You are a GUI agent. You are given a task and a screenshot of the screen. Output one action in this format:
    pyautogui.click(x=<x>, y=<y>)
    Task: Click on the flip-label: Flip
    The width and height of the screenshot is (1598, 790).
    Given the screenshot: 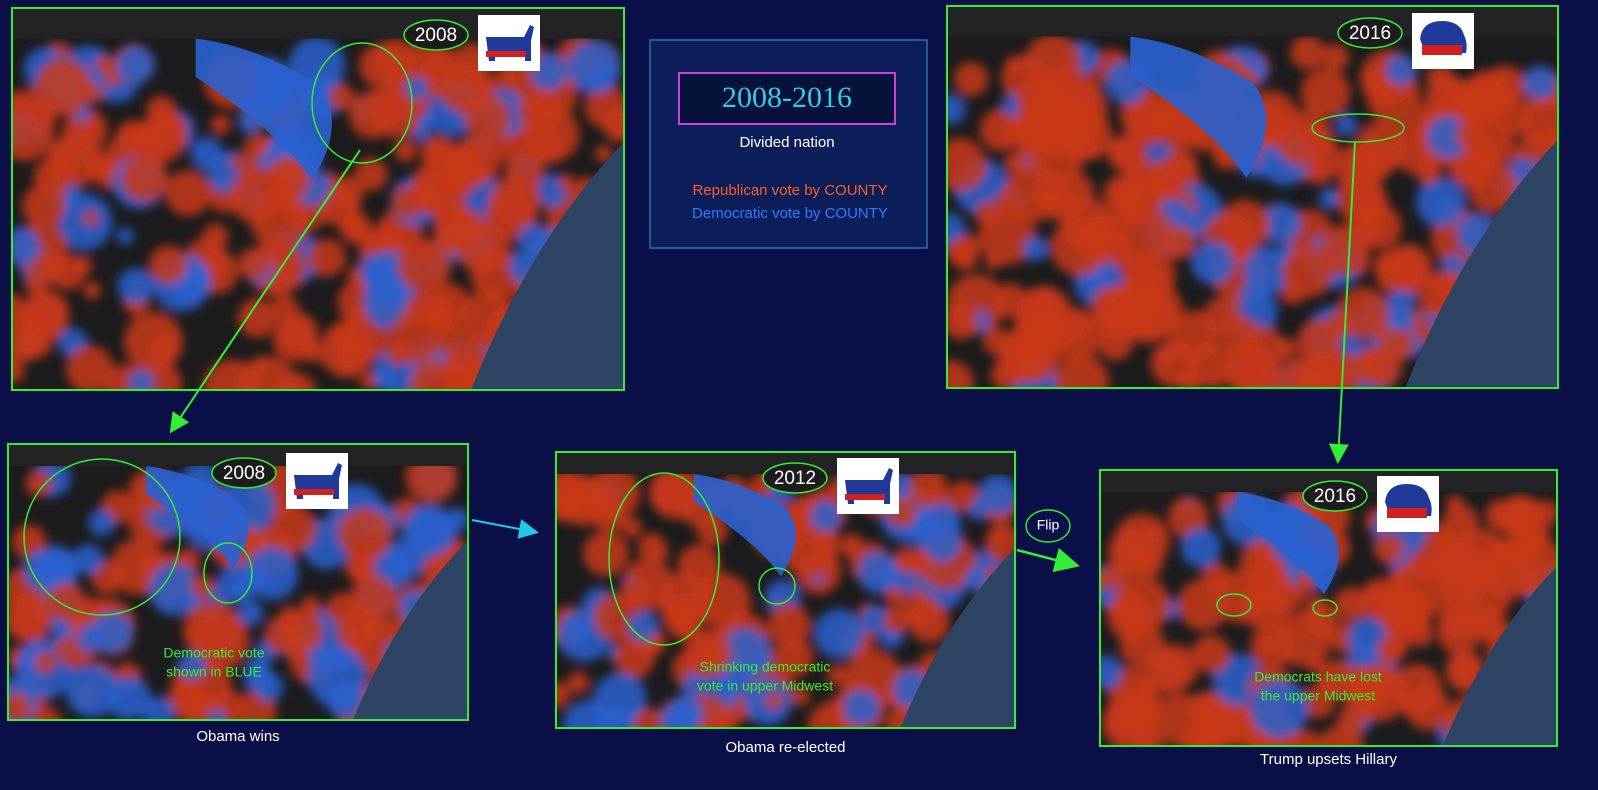 What is the action you would take?
    pyautogui.click(x=1048, y=525)
    